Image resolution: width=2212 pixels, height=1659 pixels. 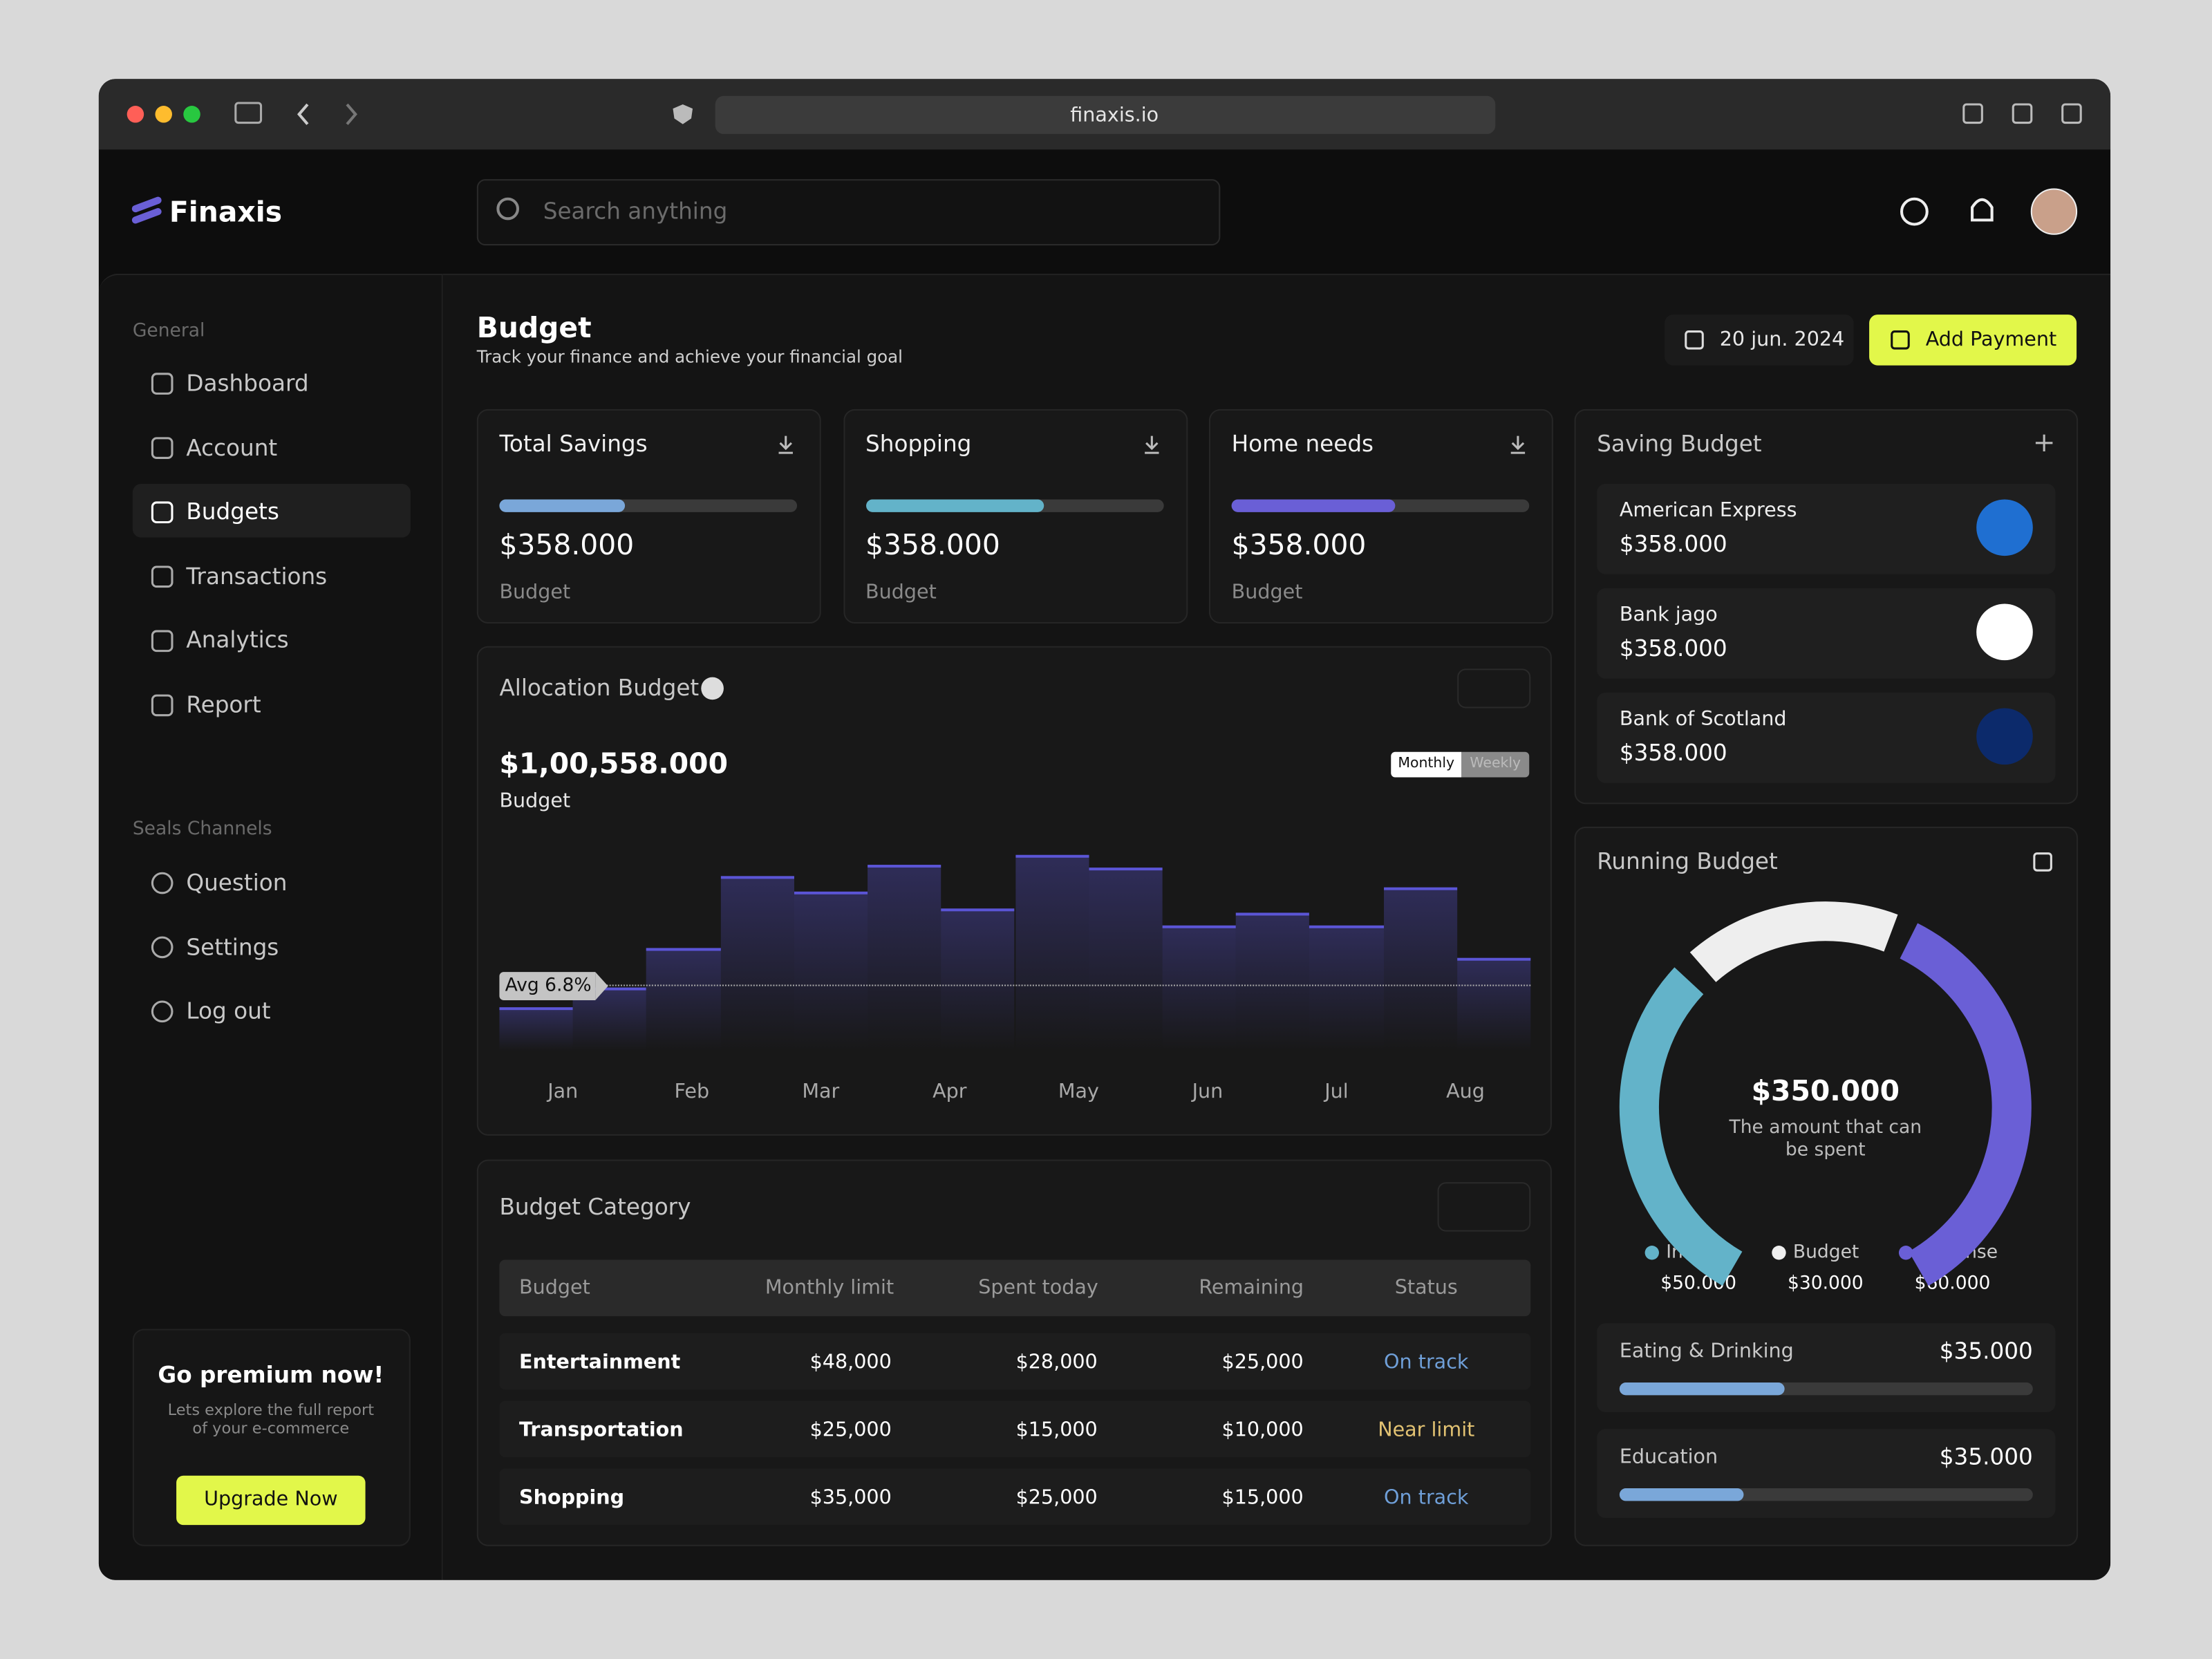 I want to click on search-placeholder: Search anything, so click(x=636, y=211).